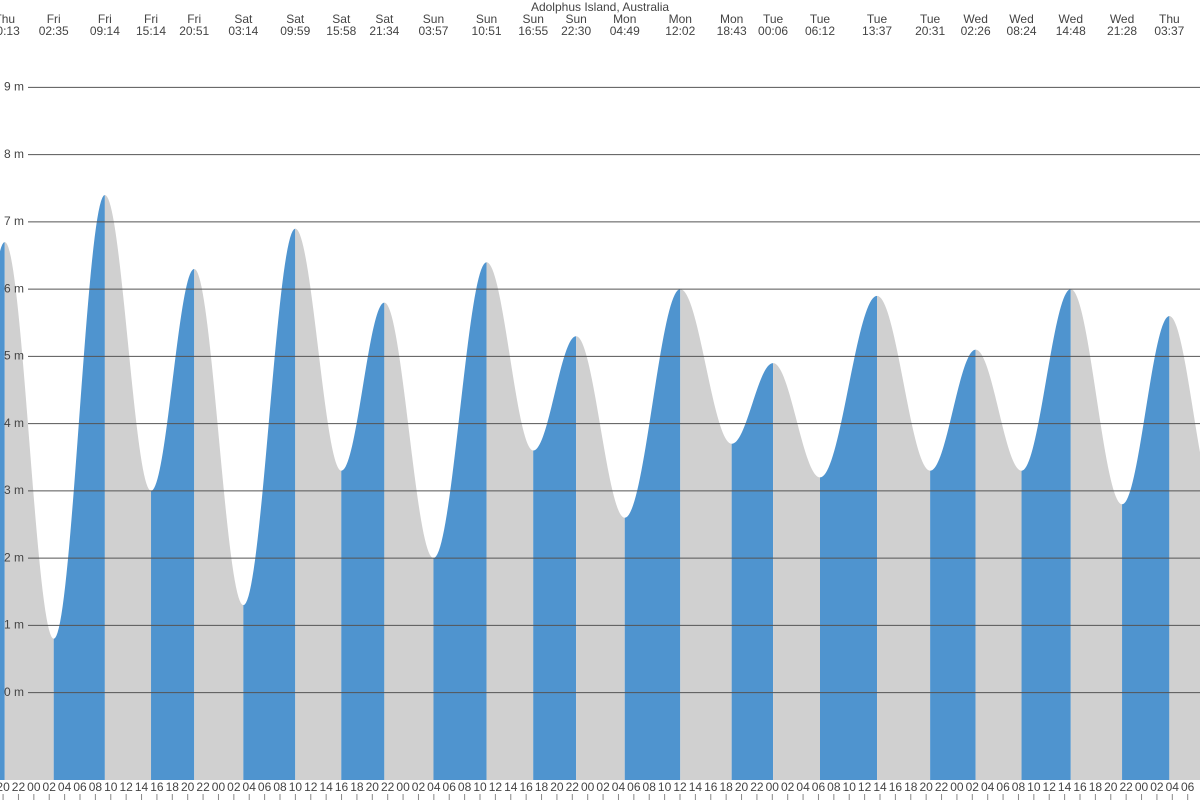 This screenshot has height=800, width=1200. I want to click on extreme-time: 13:37, so click(877, 31).